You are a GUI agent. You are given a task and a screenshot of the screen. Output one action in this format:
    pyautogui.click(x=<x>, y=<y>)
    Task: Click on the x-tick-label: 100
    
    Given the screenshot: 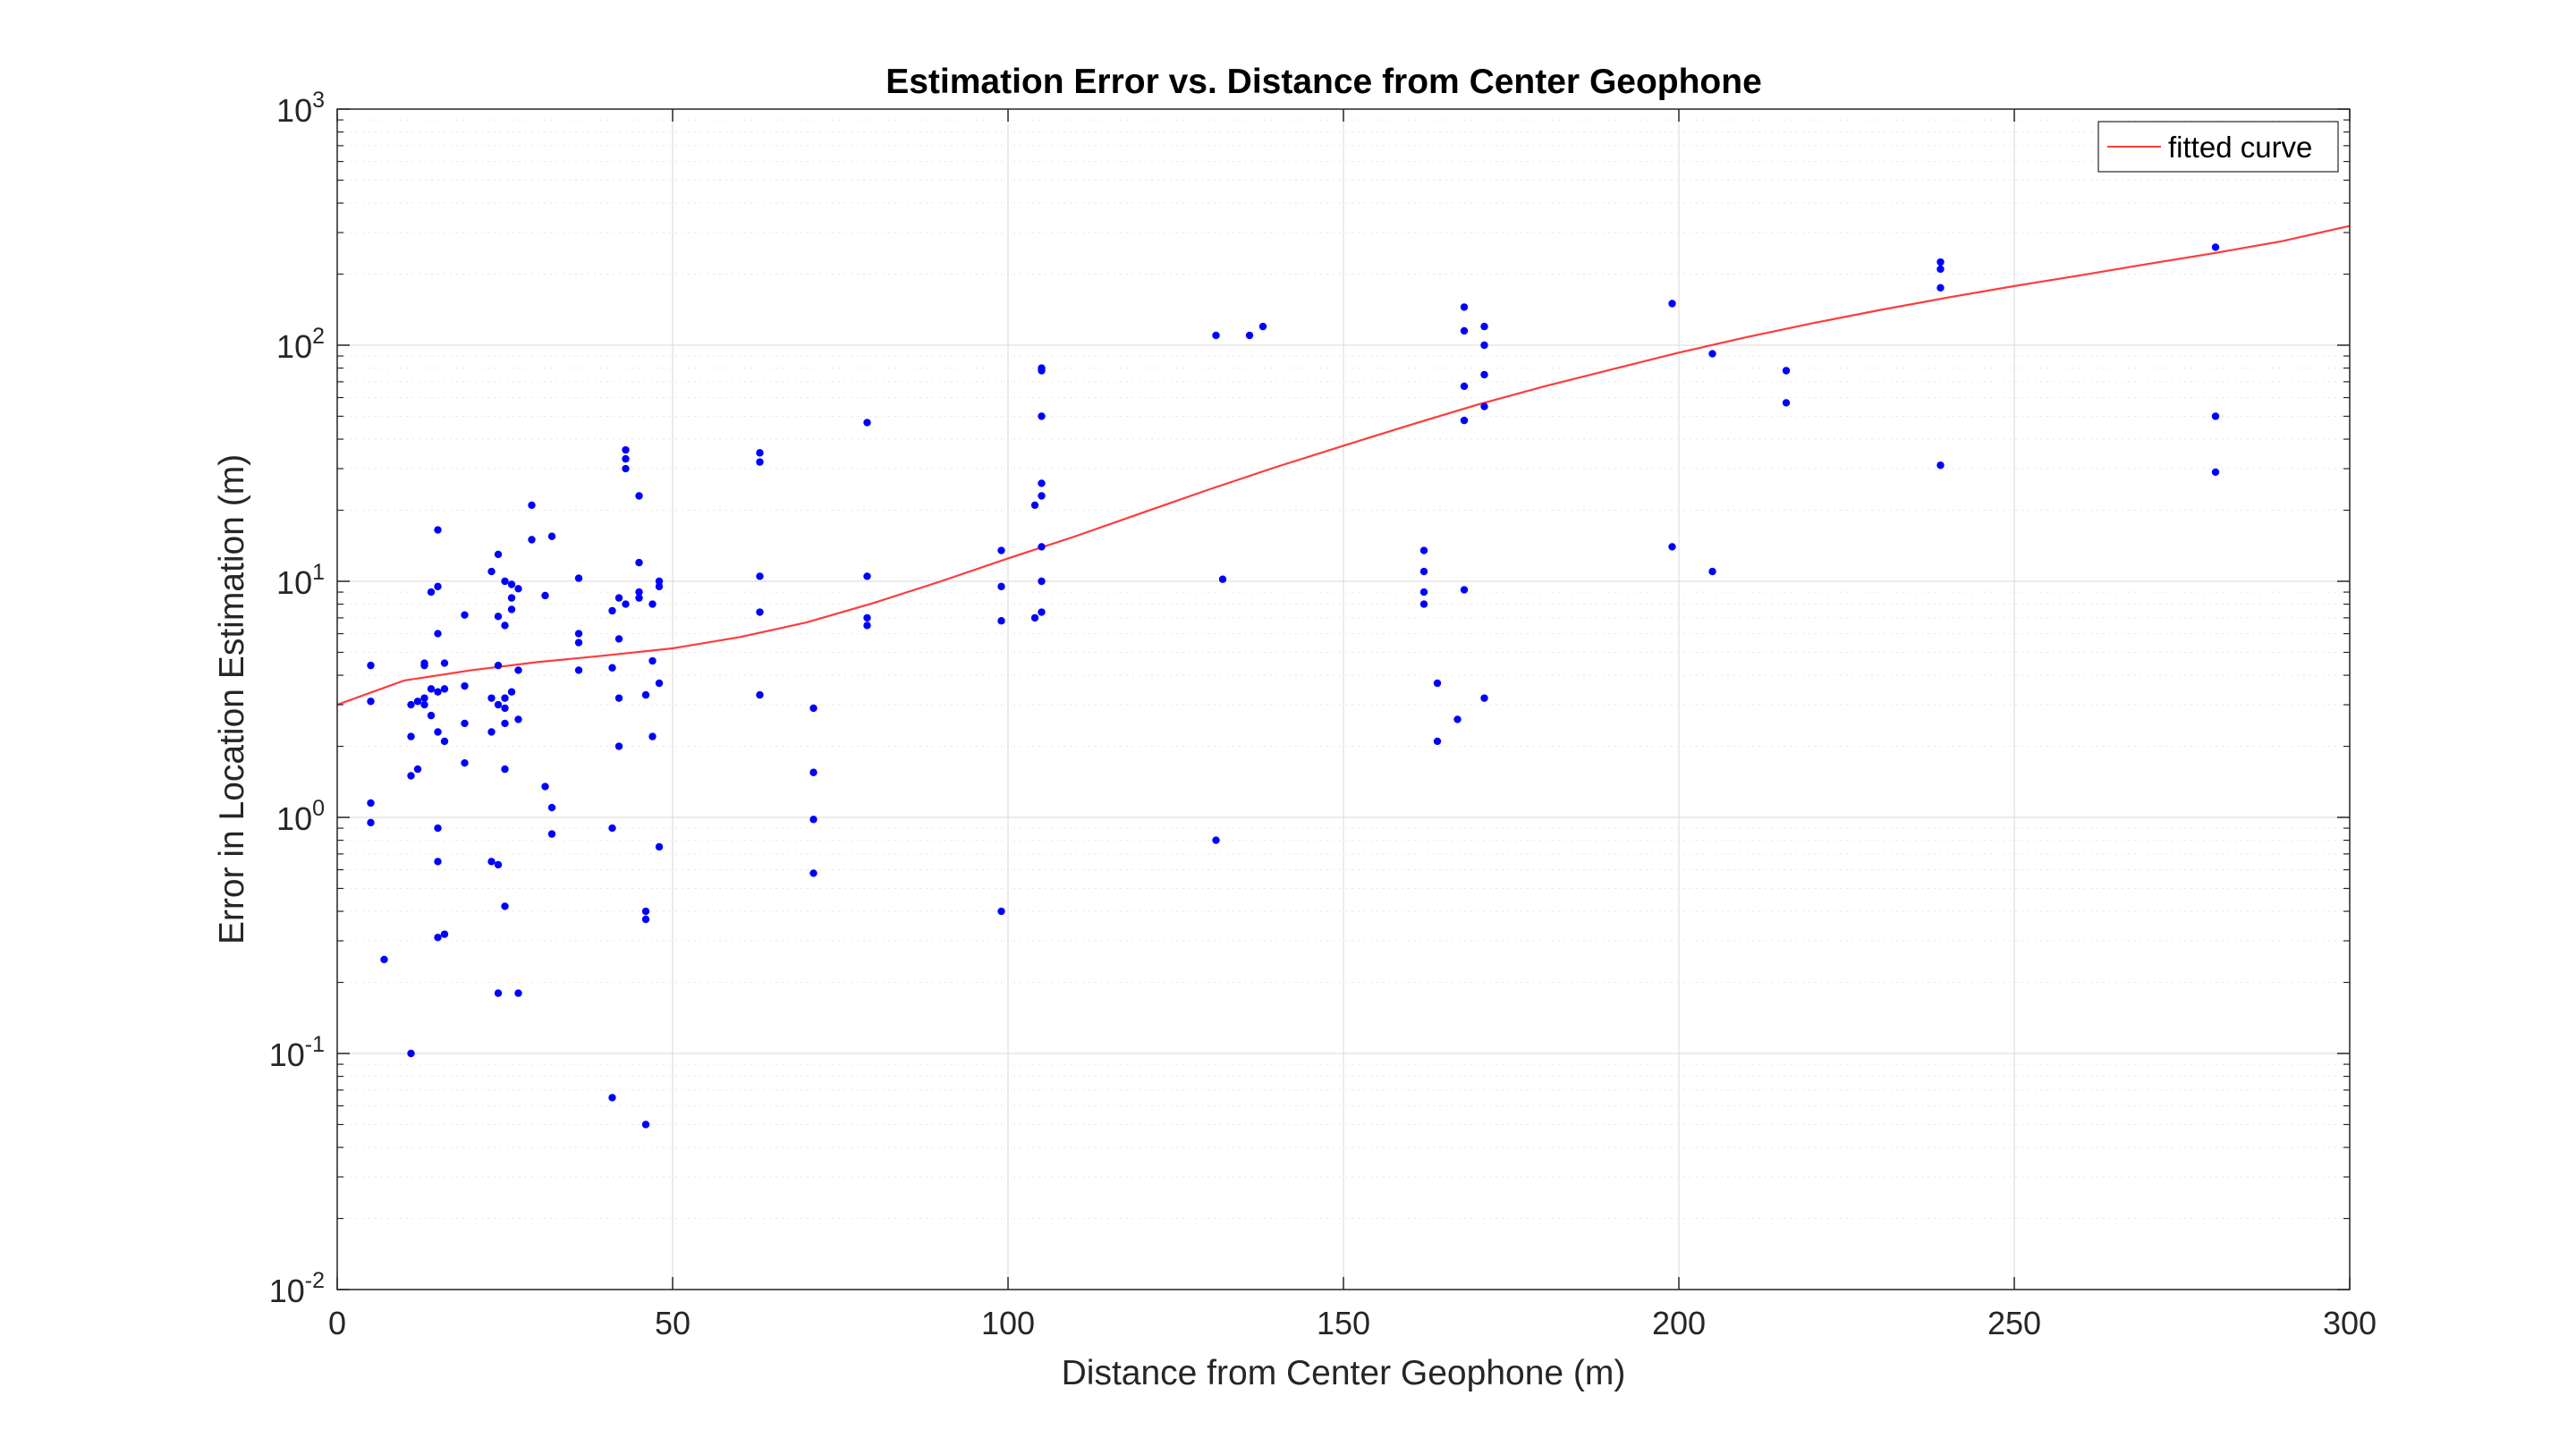 What is the action you would take?
    pyautogui.click(x=1008, y=1323)
    